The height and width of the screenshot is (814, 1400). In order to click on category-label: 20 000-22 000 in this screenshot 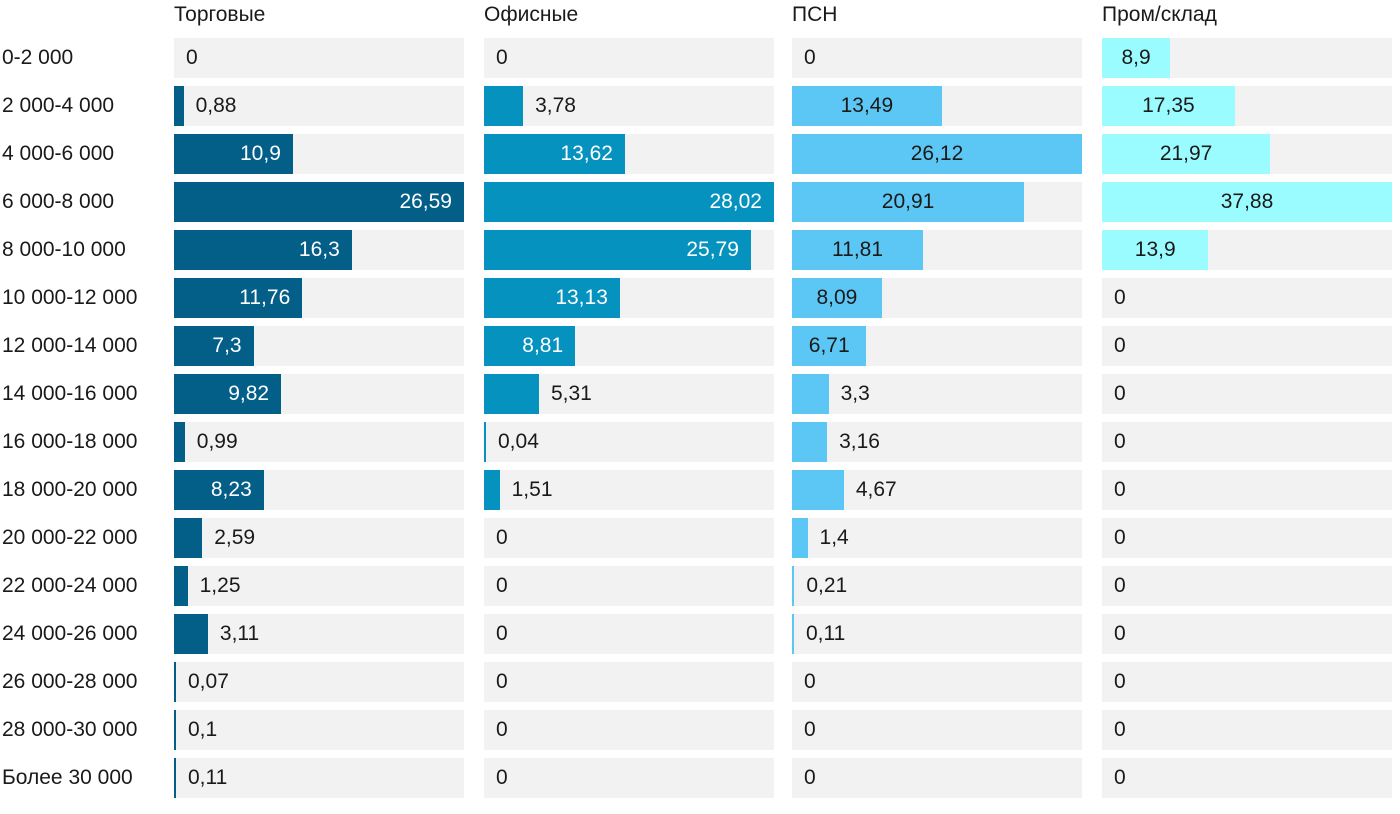, I will do `click(70, 537)`.